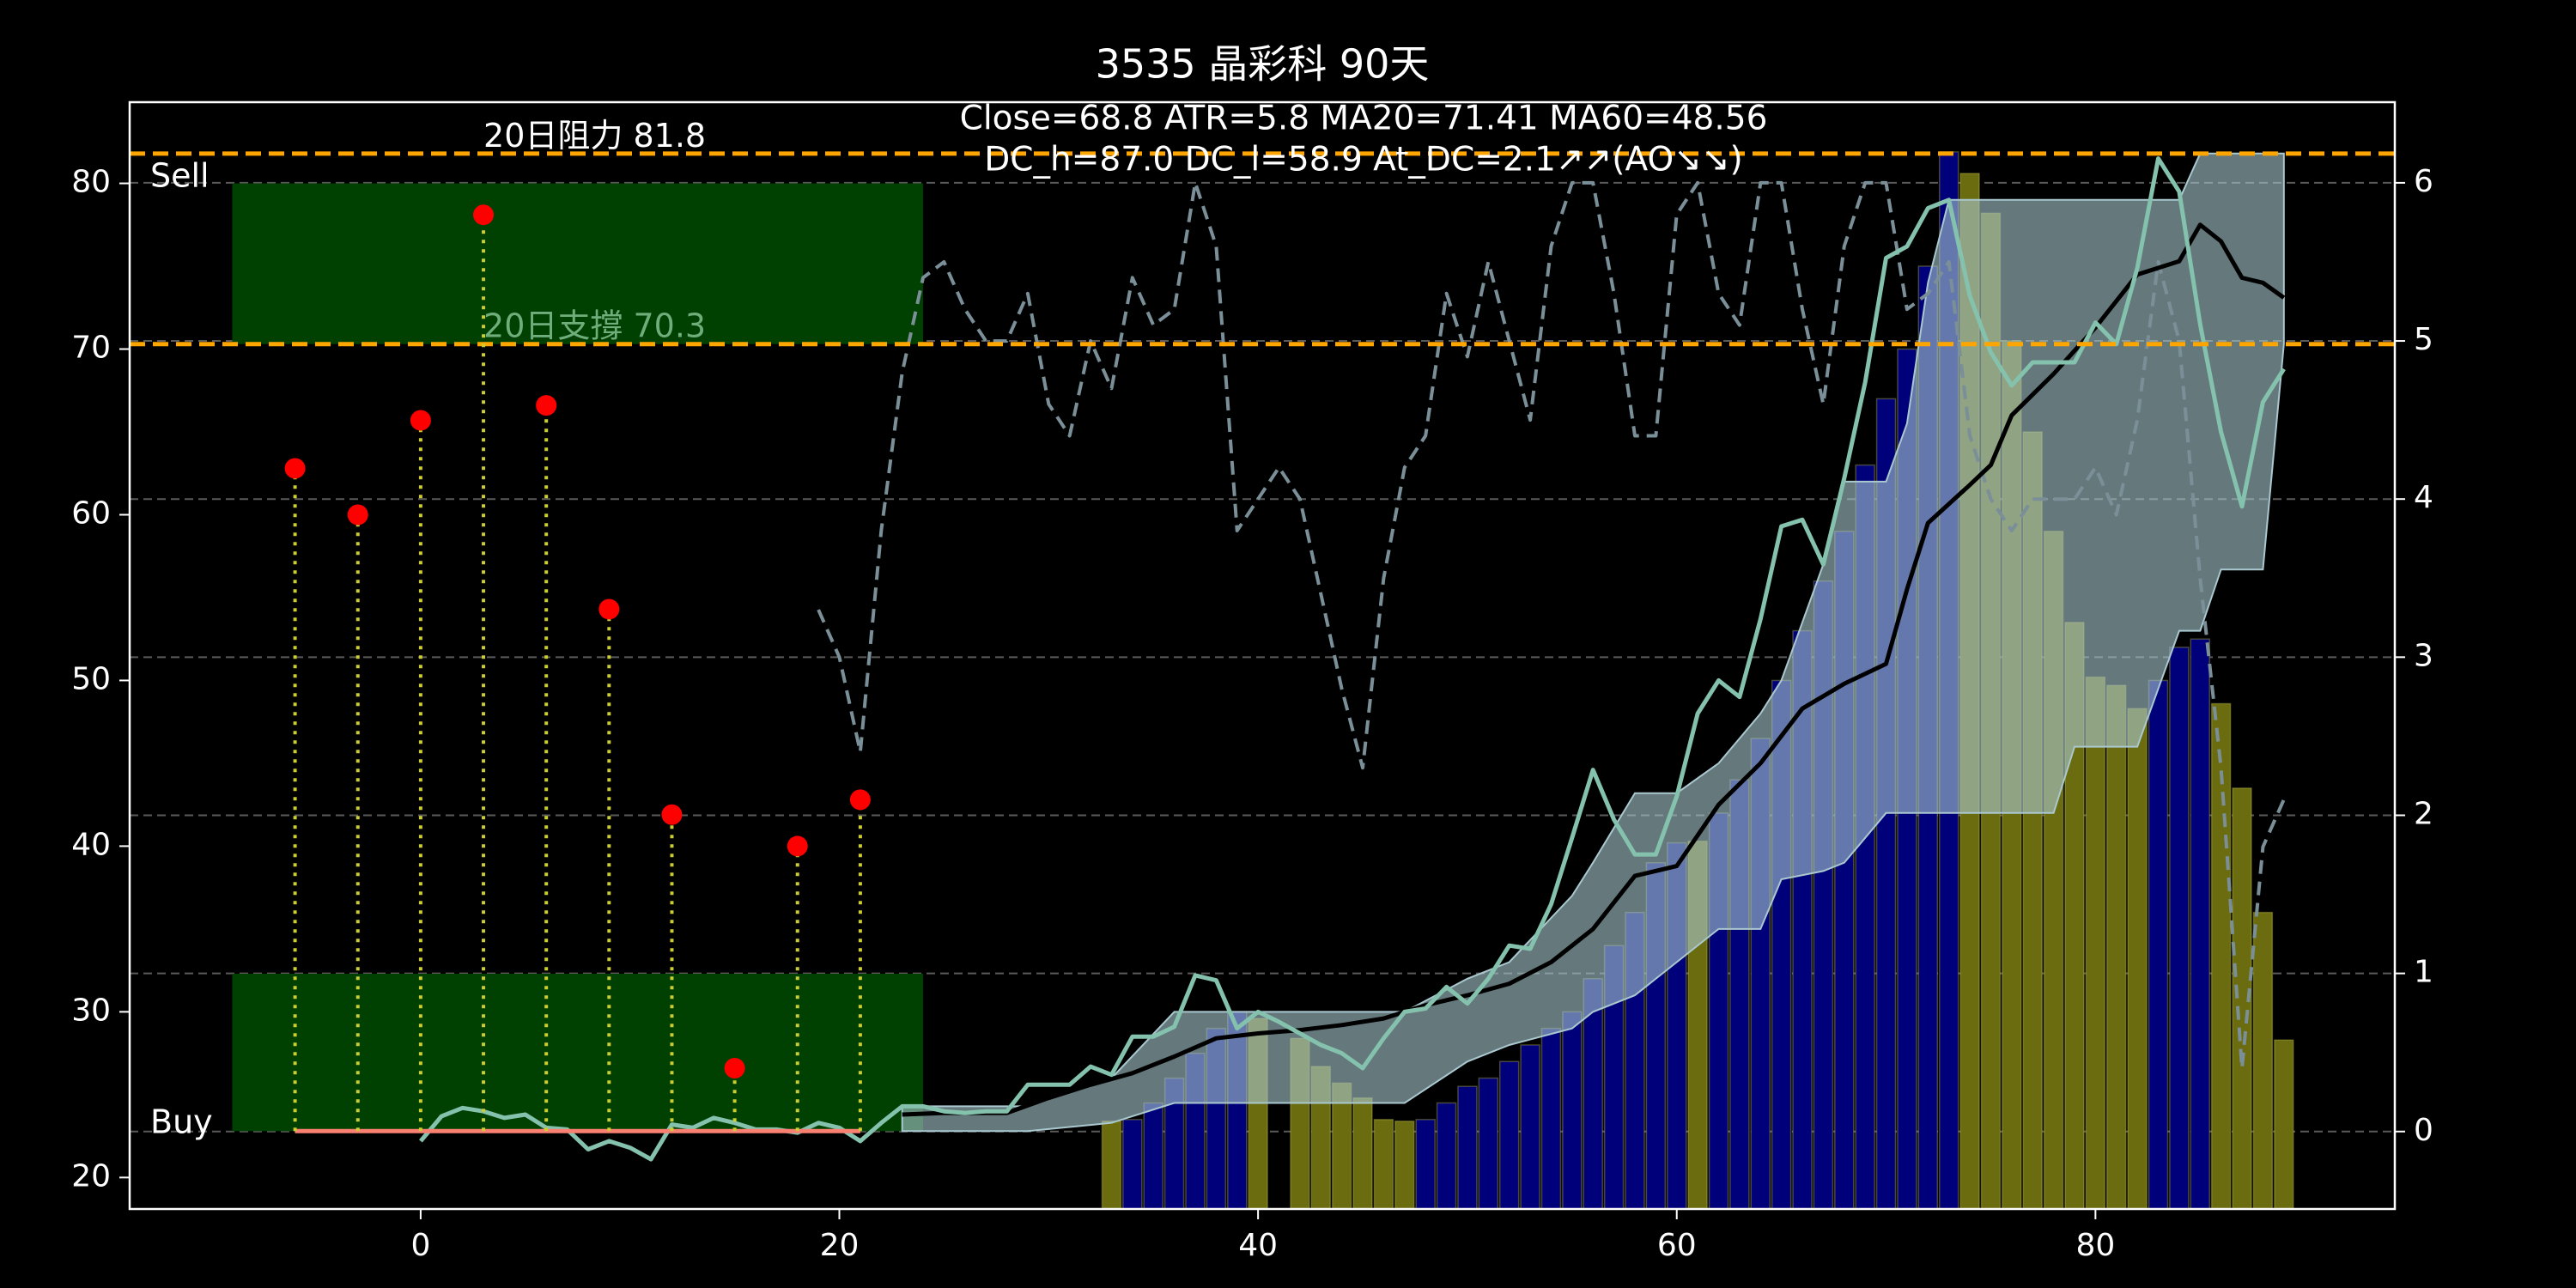 Image resolution: width=2576 pixels, height=1288 pixels. What do you see at coordinates (420, 1246) in the screenshot?
I see `x-tick-label: 0` at bounding box center [420, 1246].